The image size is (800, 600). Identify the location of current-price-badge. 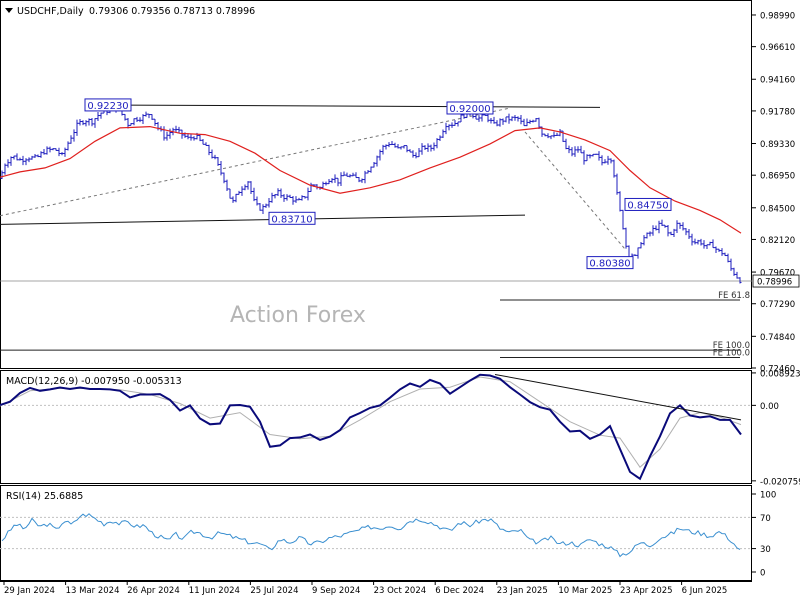
(776, 281).